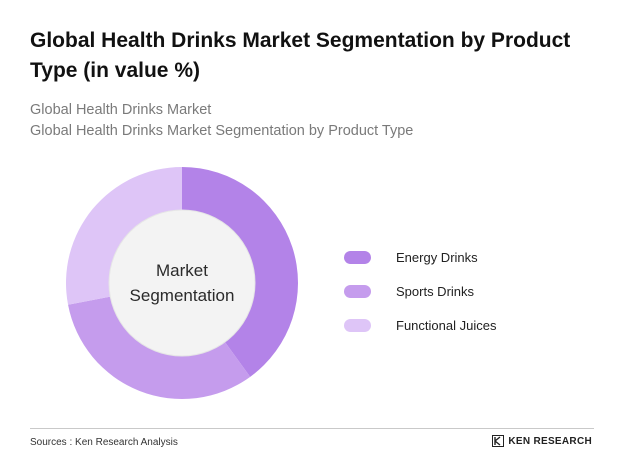 Image resolution: width=624 pixels, height=468 pixels. Describe the element at coordinates (104, 442) in the screenshot. I see `source-note: Sources : Ken Research Analysis` at that location.